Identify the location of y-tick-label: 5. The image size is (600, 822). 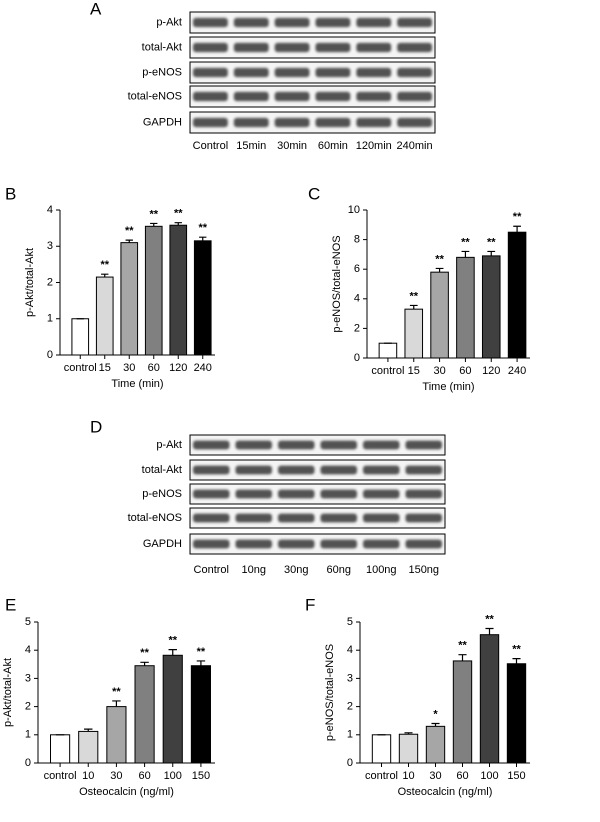
(28, 622).